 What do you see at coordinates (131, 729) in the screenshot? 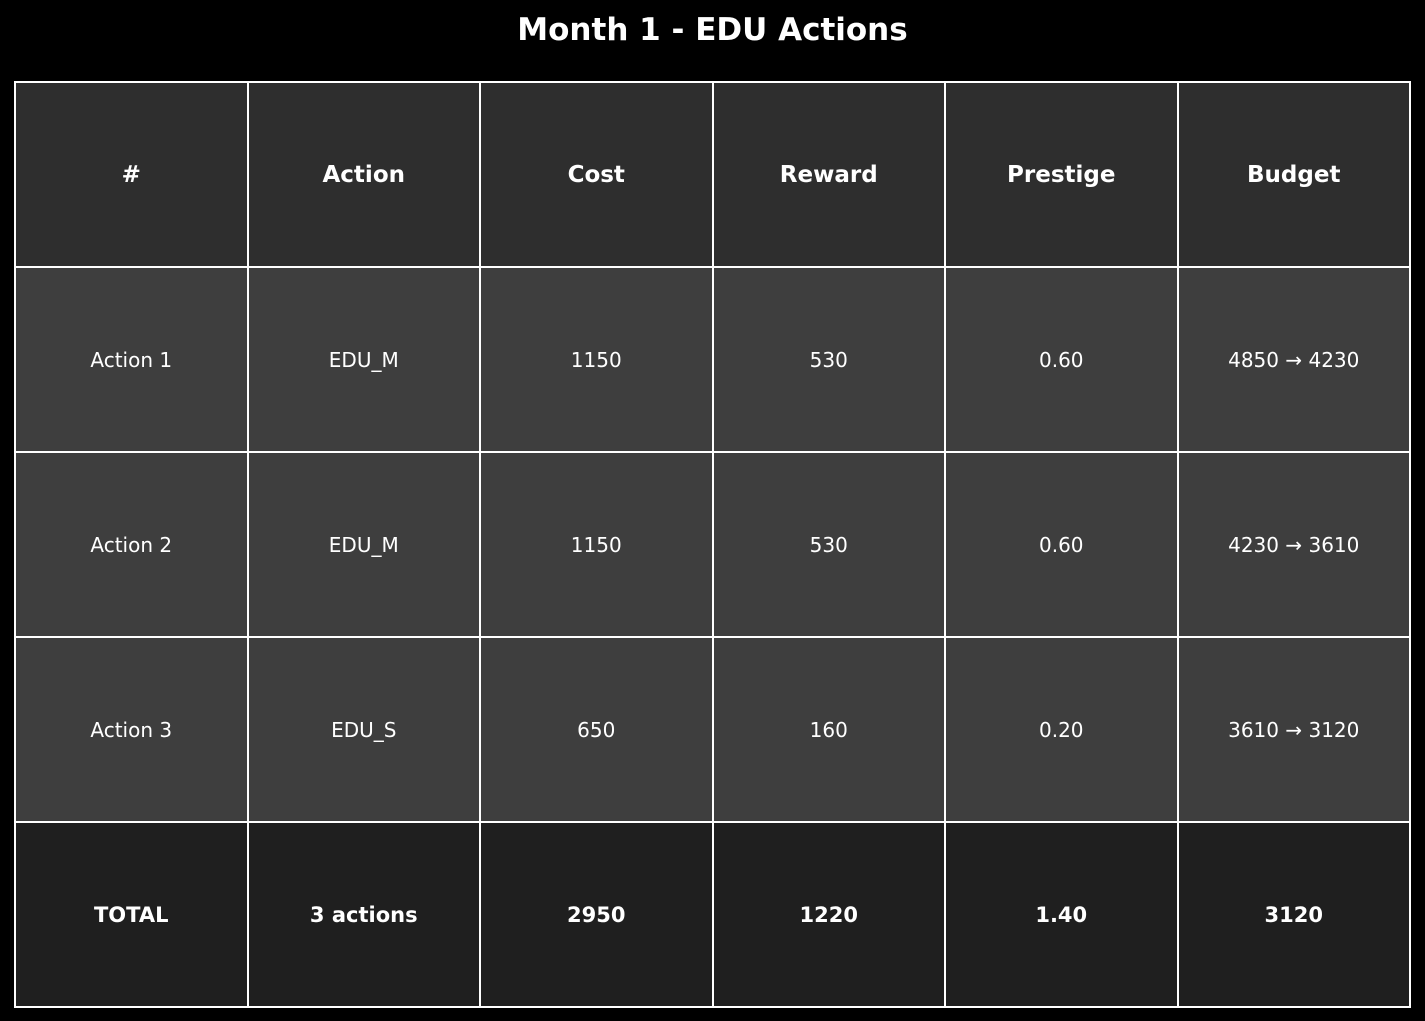
I see `cell-number: Action 3` at bounding box center [131, 729].